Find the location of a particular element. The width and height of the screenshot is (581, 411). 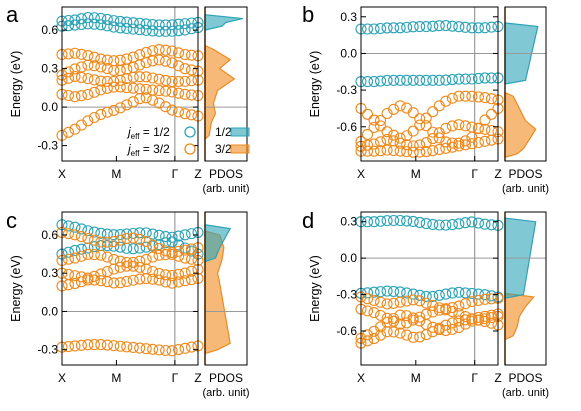

y-axis-label: Energy (eV) is located at coordinates (16, 288).